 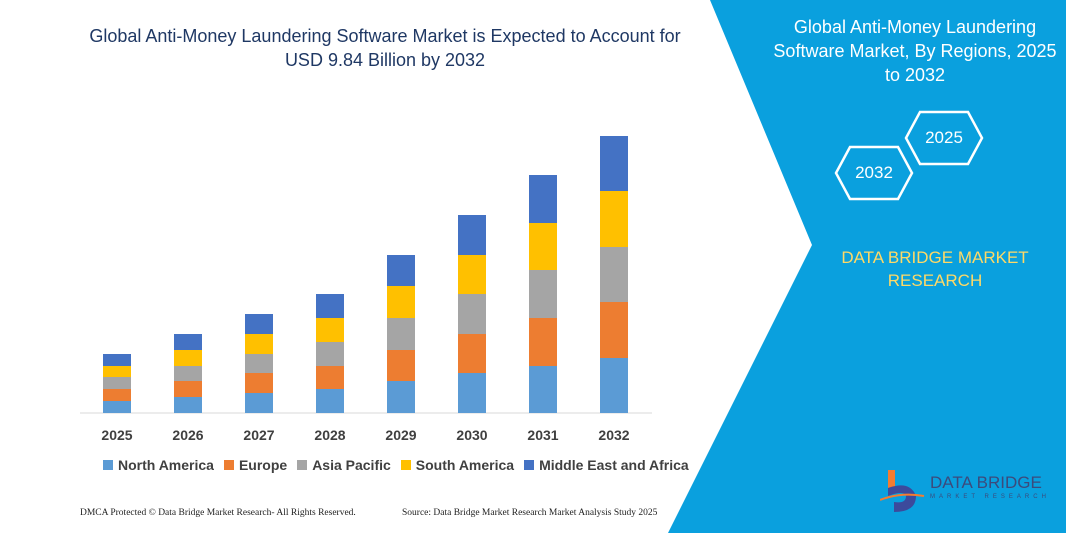 What do you see at coordinates (188, 389) in the screenshot?
I see `bar-2026-europe` at bounding box center [188, 389].